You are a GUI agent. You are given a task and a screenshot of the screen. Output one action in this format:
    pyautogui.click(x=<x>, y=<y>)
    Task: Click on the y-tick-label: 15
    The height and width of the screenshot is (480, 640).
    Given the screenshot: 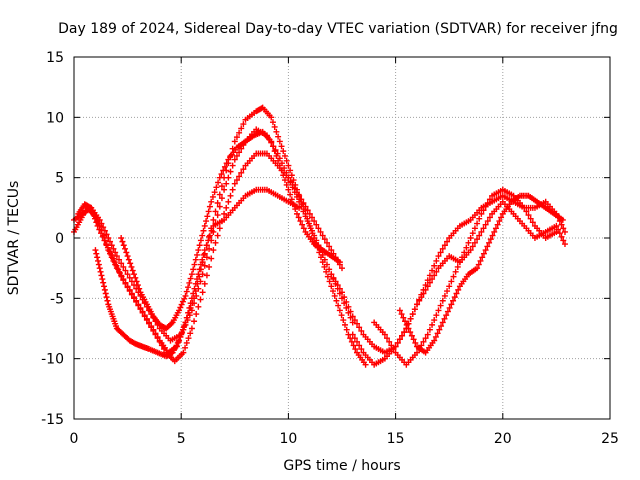 What is the action you would take?
    pyautogui.click(x=55, y=58)
    